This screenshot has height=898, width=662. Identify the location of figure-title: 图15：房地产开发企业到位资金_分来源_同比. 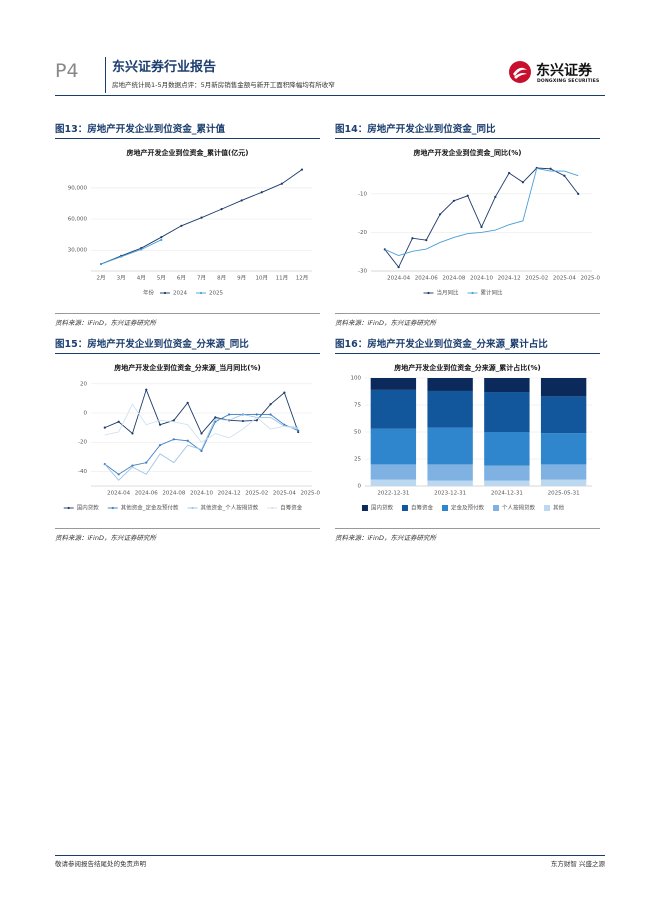
(187, 345).